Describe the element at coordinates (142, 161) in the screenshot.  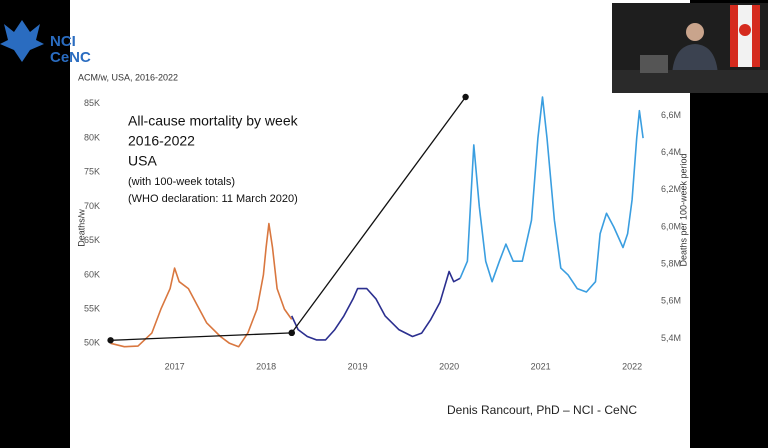
I see `annotation: USA` at that location.